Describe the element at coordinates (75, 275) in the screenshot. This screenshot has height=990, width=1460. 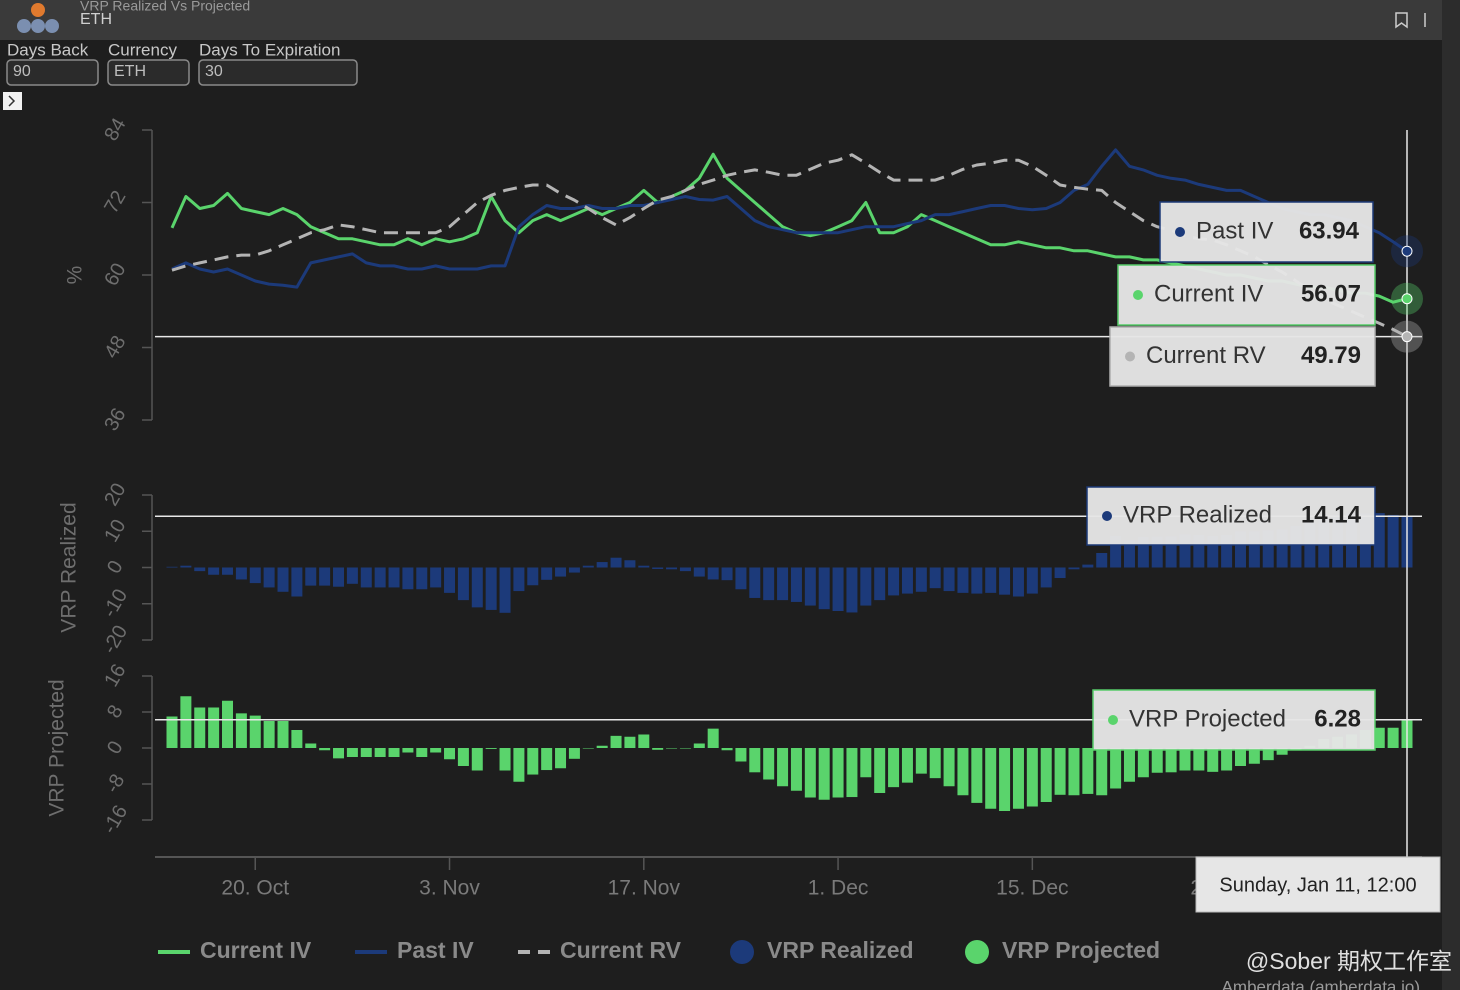
I see `y-axis-title: %` at that location.